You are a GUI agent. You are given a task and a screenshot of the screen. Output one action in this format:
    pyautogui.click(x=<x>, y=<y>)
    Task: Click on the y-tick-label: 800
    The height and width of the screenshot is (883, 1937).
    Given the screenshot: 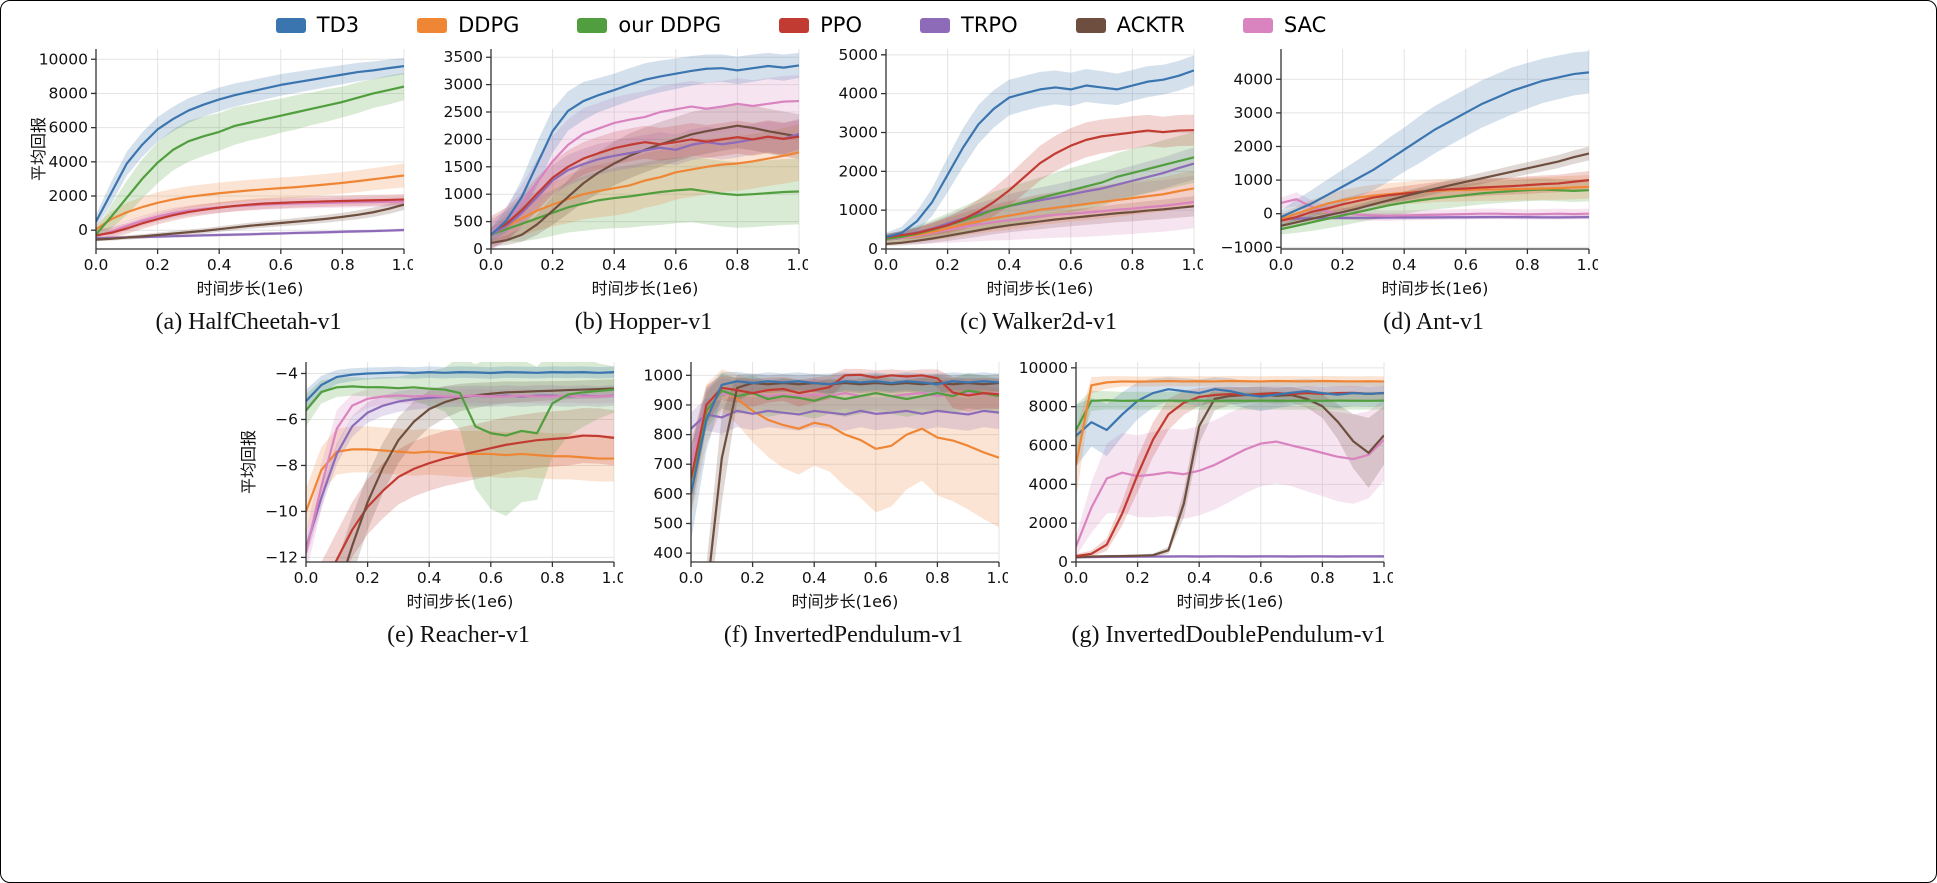 What is the action you would take?
    pyautogui.click(x=668, y=435)
    